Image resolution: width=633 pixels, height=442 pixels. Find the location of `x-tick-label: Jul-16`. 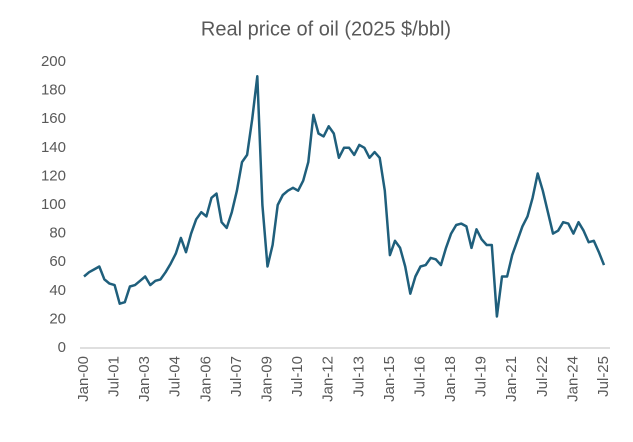

x-tick-label: Jul-16 is located at coordinates (419, 376).